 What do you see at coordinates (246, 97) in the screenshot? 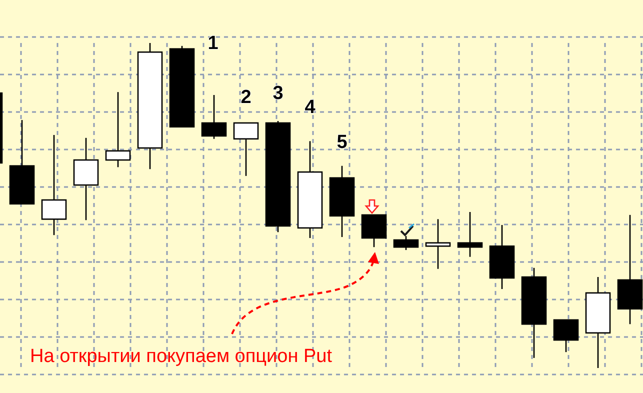
I see `annotation: 2` at bounding box center [246, 97].